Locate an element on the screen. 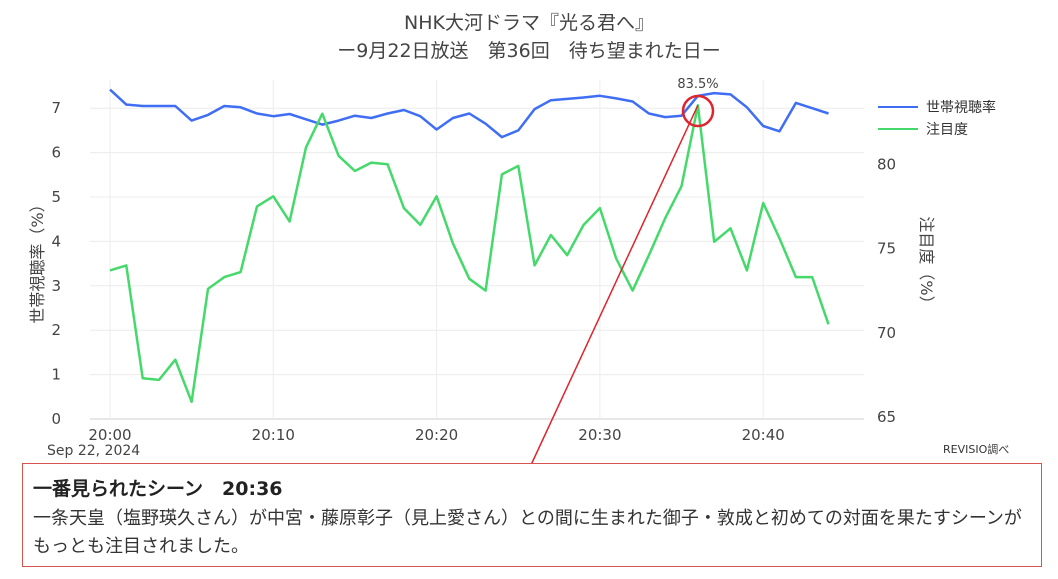 This screenshot has width=1058, height=579. y-tick-left: 1 is located at coordinates (56, 375).